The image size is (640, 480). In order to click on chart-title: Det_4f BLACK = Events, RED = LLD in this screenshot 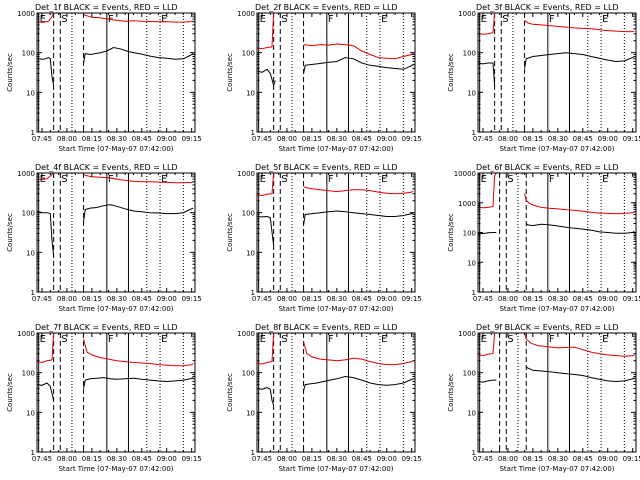, I will do `click(106, 167)`.